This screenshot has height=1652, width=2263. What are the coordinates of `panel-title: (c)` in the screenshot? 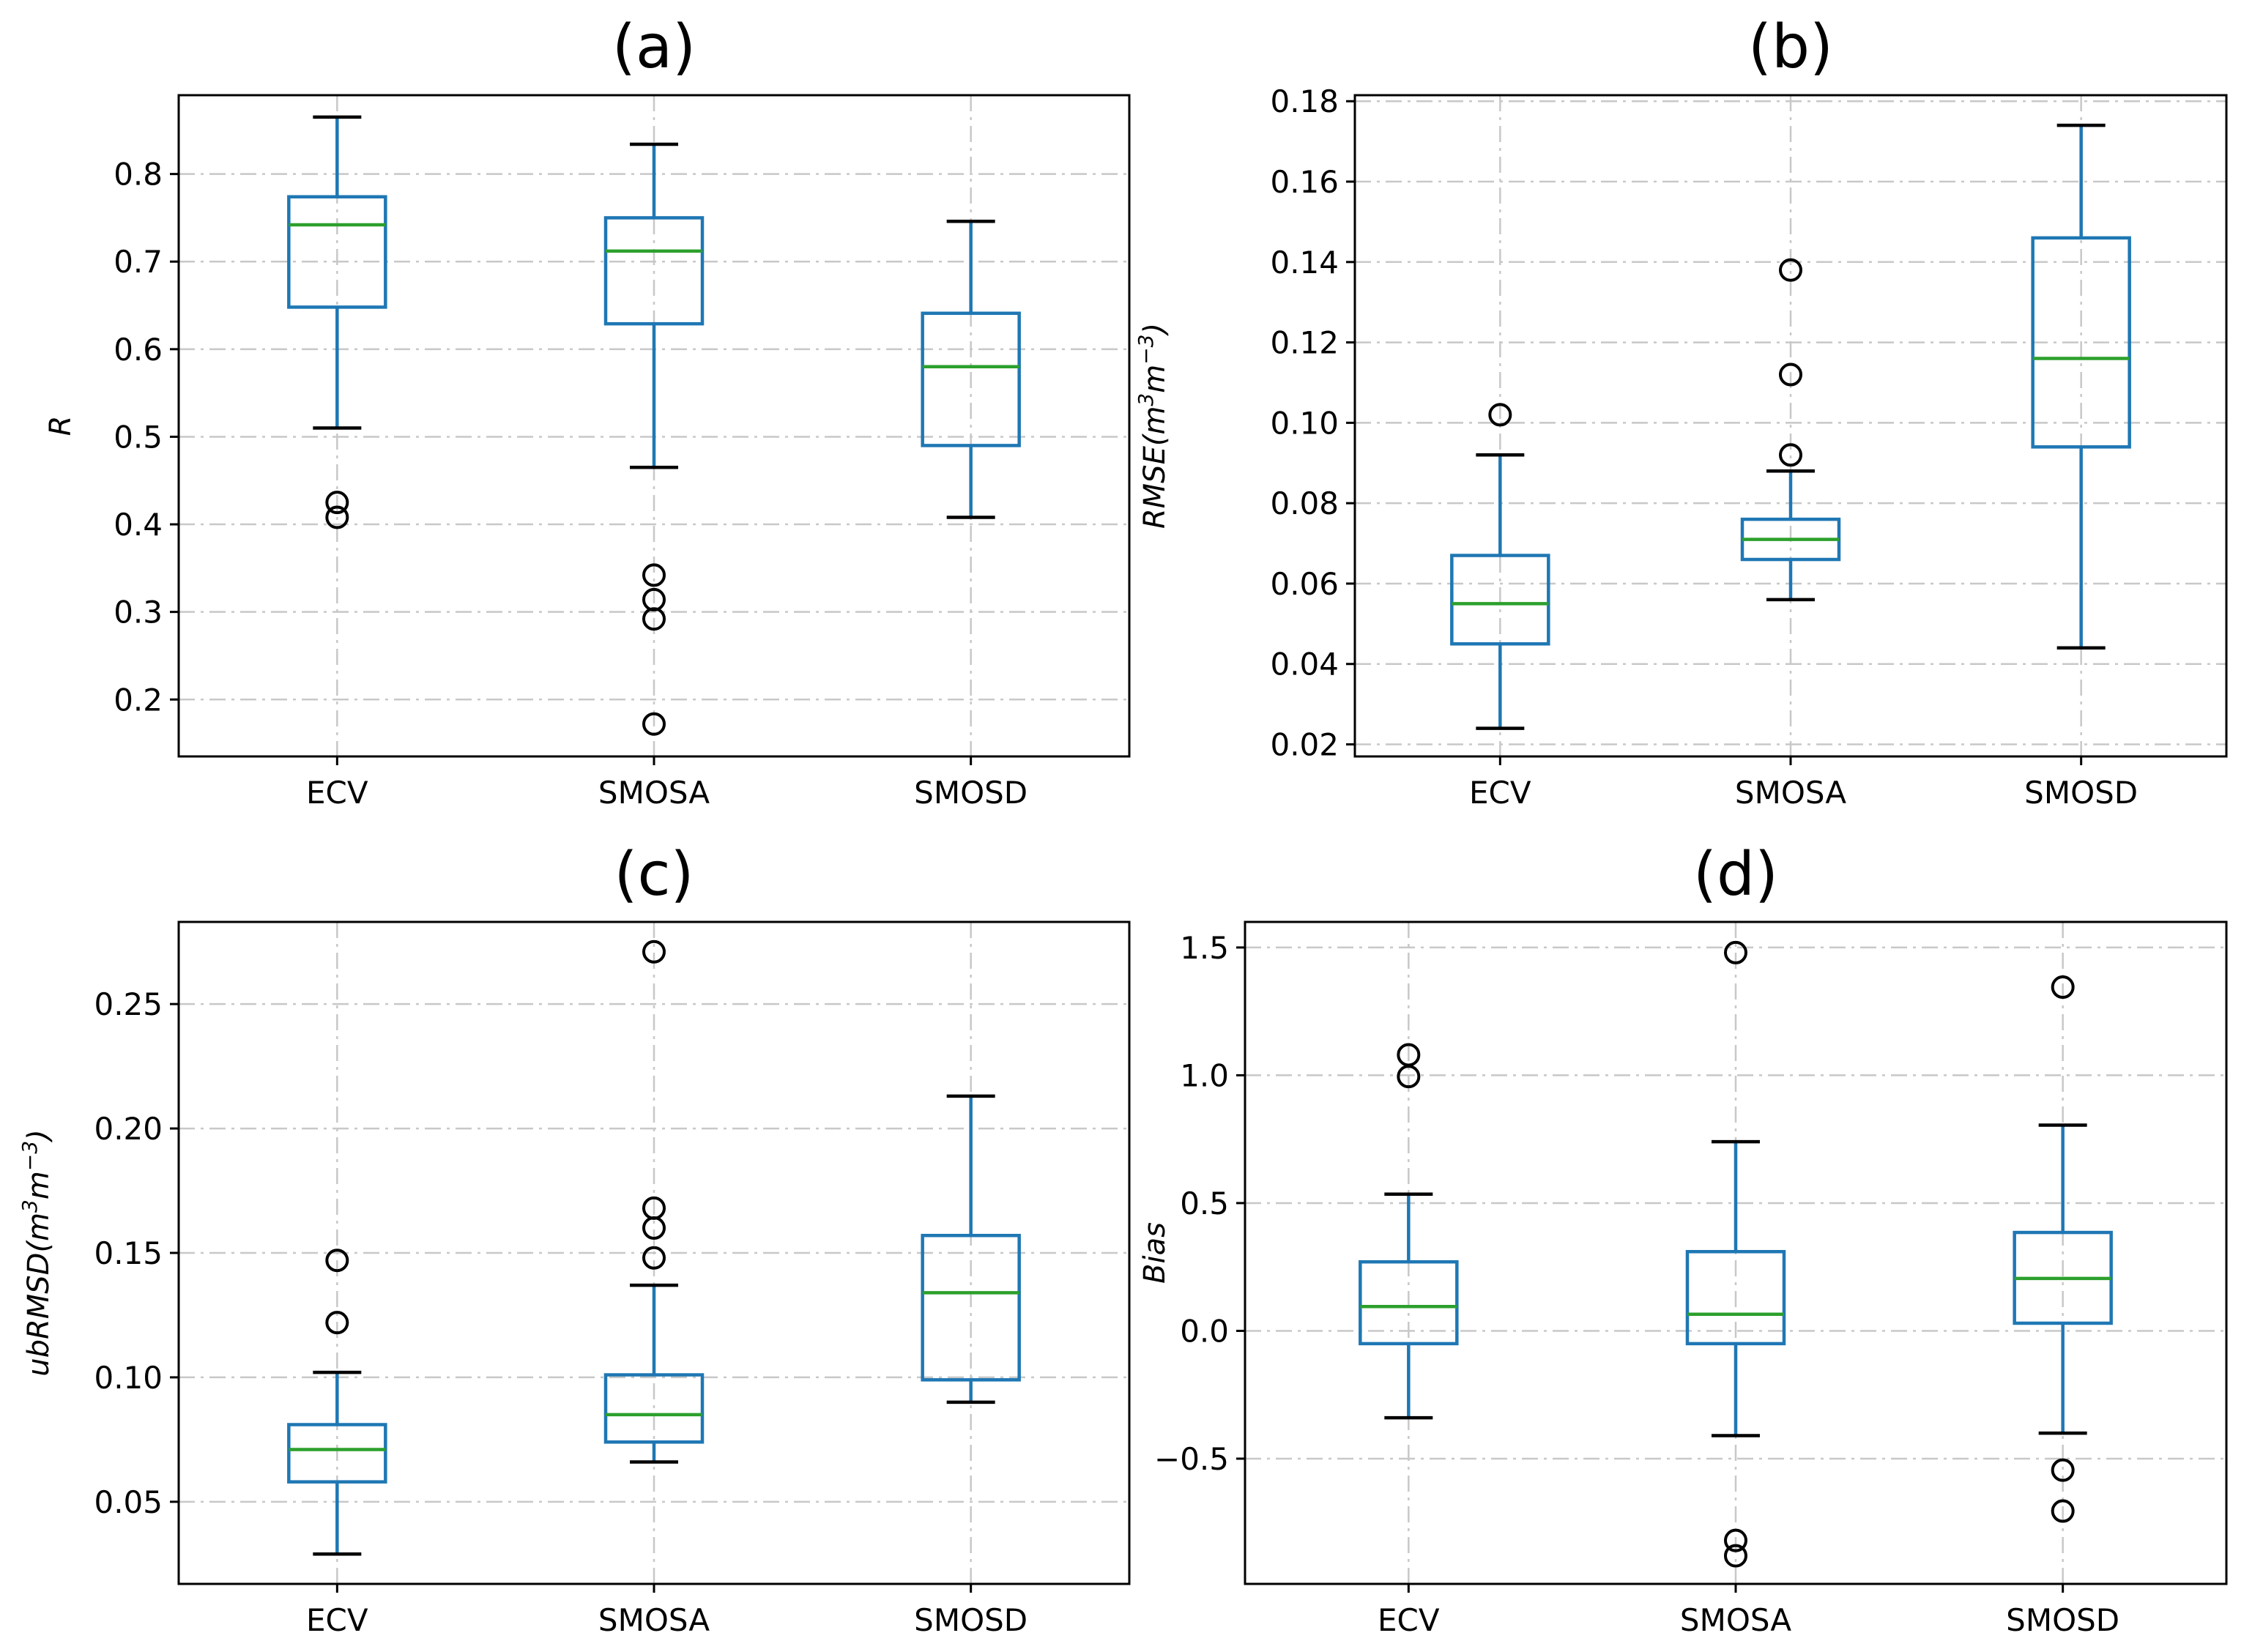 It's located at (654, 875).